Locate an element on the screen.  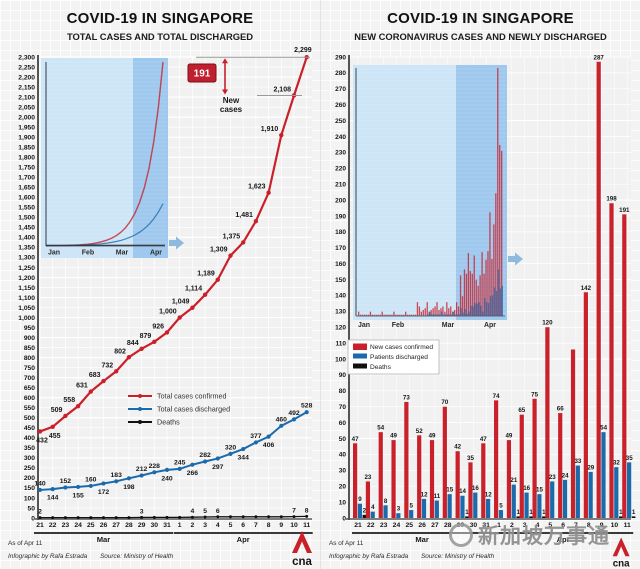
svg-text: 152 is located at coordinates (66, 481).